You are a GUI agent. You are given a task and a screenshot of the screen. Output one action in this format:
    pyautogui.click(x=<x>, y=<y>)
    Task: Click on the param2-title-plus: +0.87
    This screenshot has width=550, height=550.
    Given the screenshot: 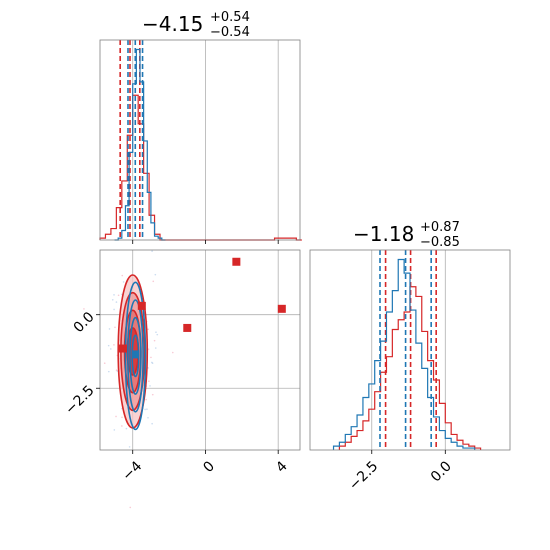 What is the action you would take?
    pyautogui.click(x=440, y=227)
    